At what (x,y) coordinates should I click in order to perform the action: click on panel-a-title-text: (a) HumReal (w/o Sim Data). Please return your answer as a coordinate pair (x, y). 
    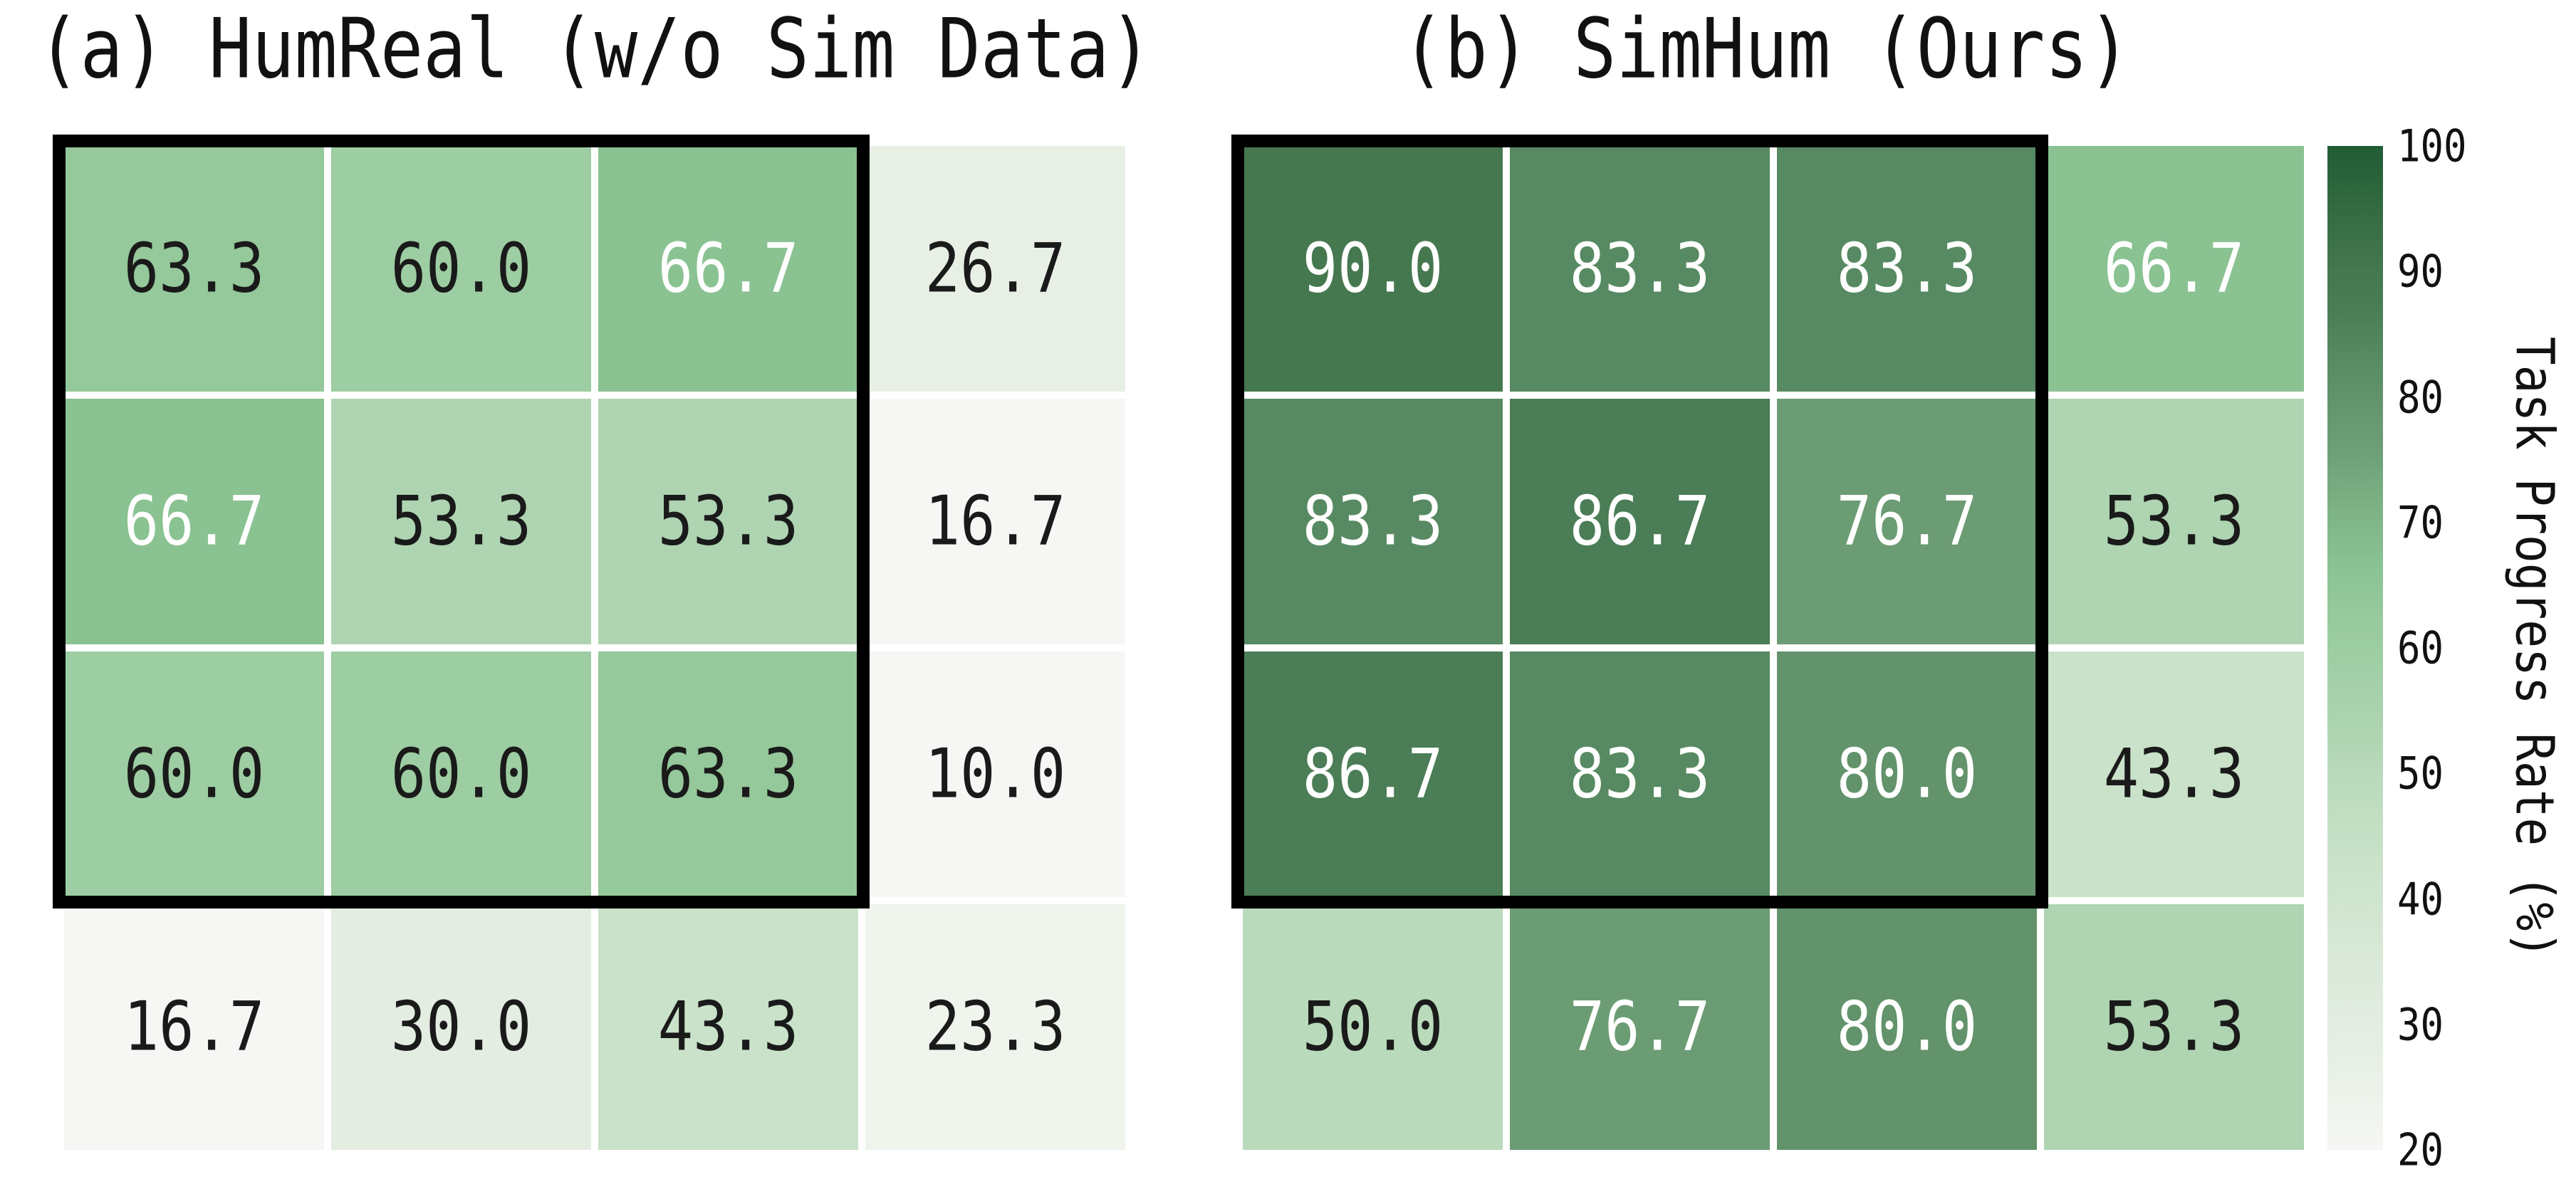
    Looking at the image, I should click on (594, 49).